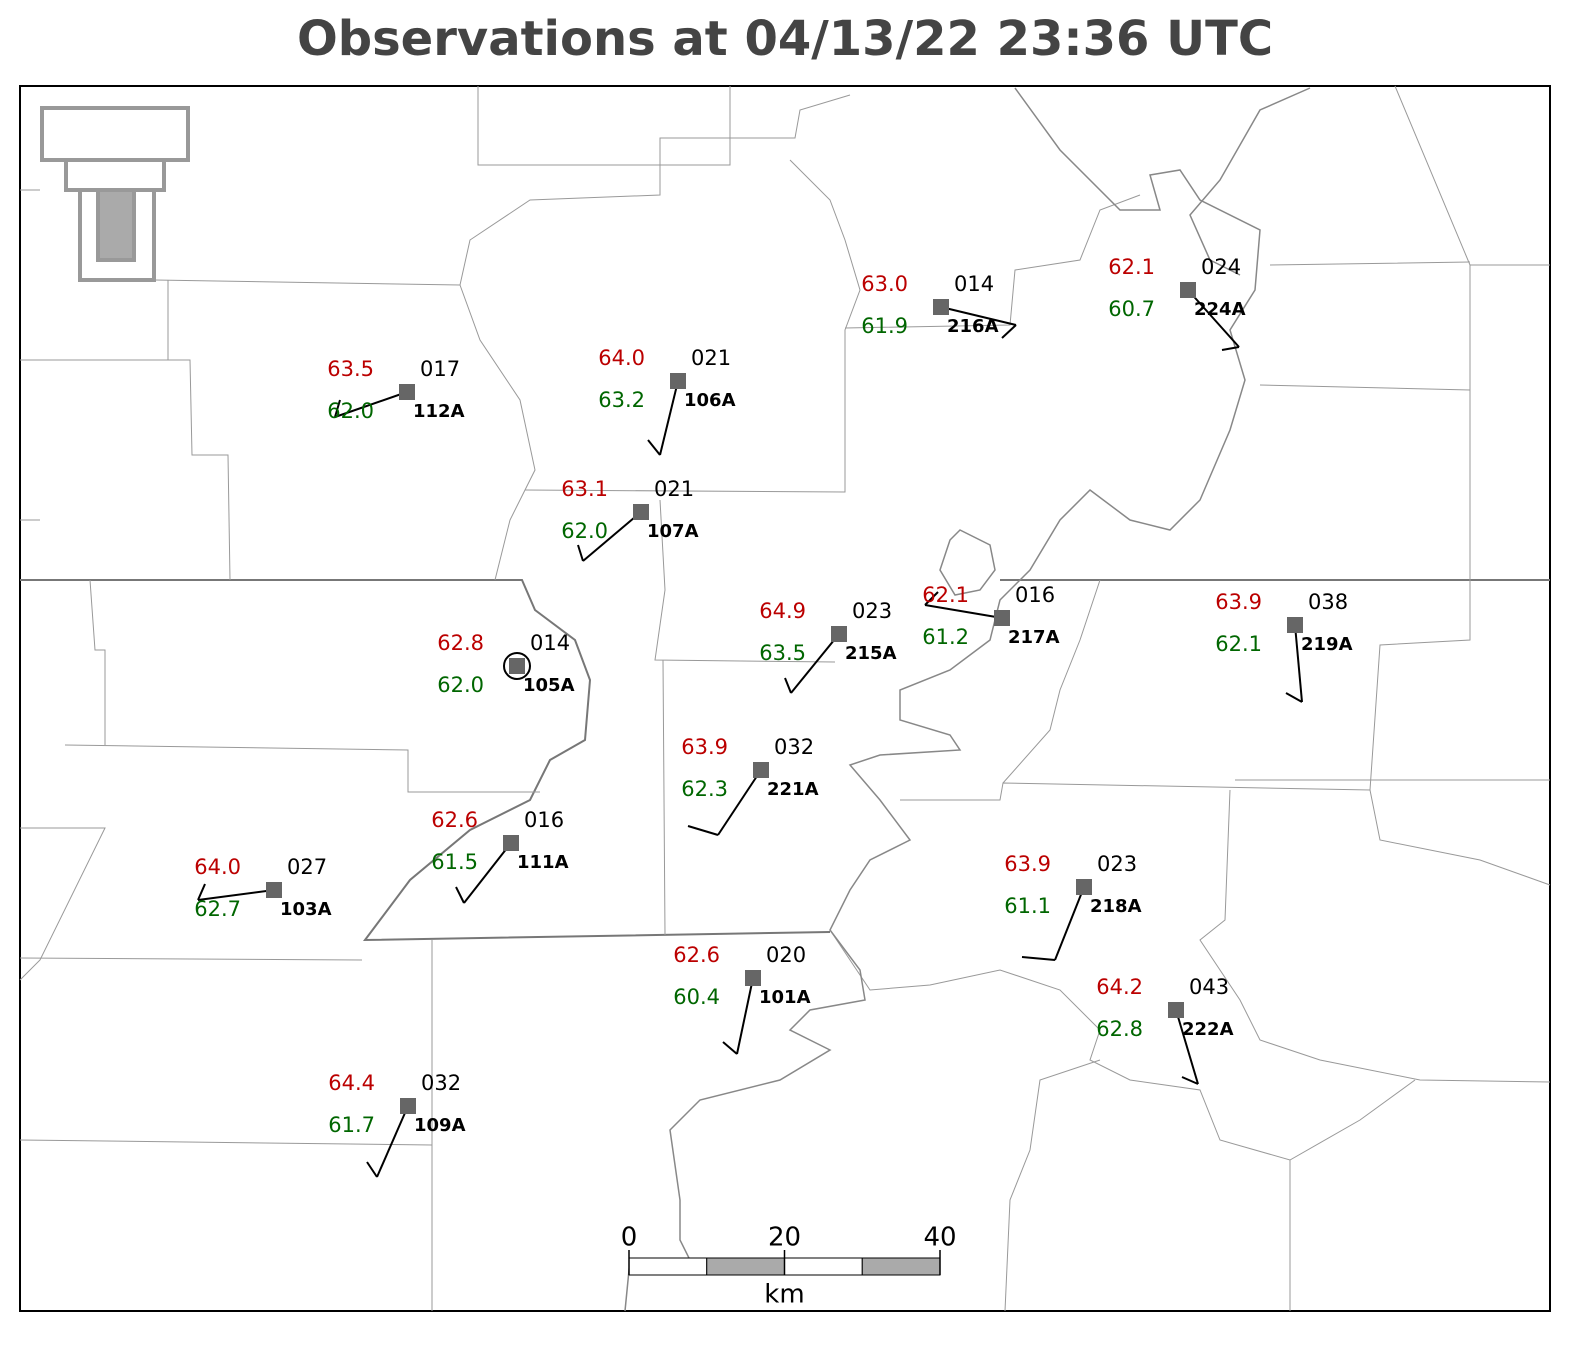 The width and height of the screenshot is (1589, 1353). What do you see at coordinates (441, 1083) in the screenshot?
I see `station-value: 032` at bounding box center [441, 1083].